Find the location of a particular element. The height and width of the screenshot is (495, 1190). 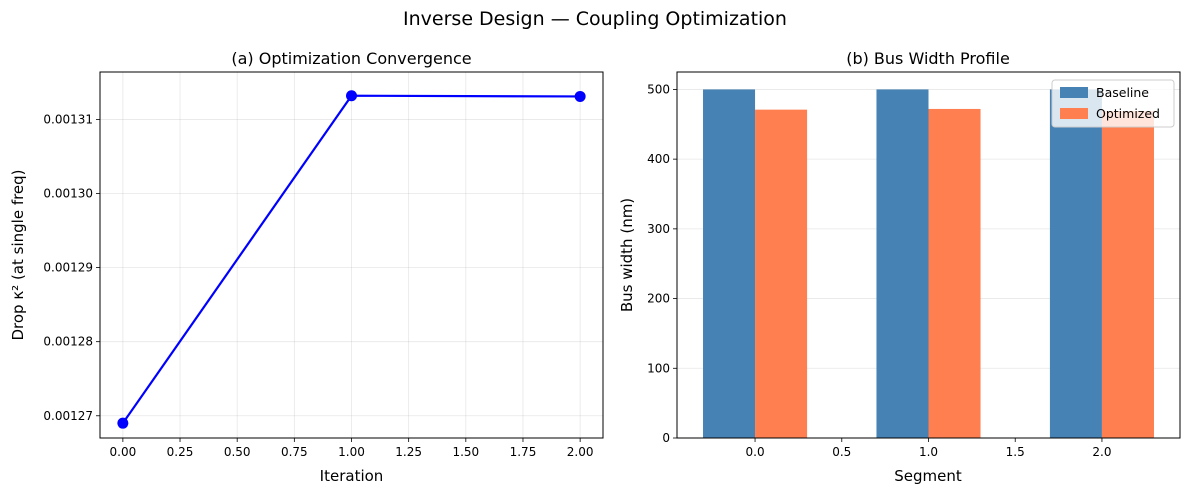

x-tick-label: 0.75 is located at coordinates (294, 452).